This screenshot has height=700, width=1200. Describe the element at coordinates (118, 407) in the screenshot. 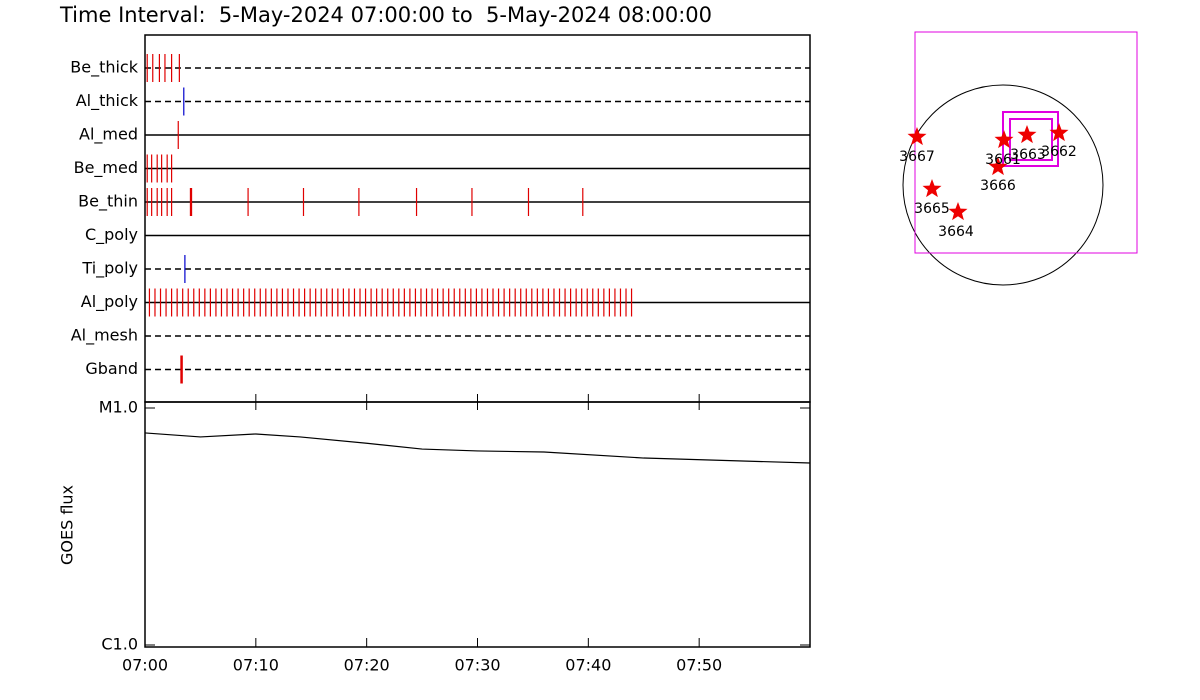

I see `y-tick-label: M1.0` at that location.